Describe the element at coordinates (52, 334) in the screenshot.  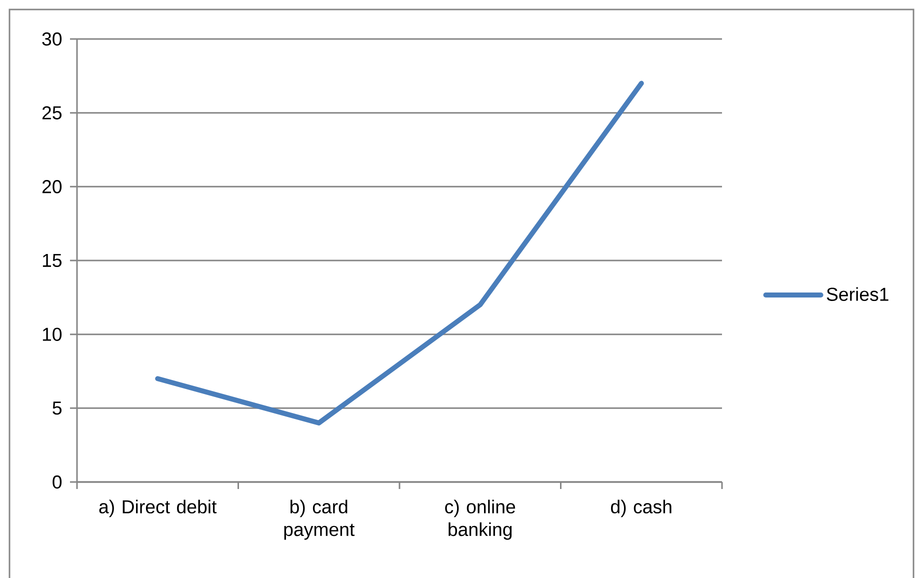
I see `y-tick-label: 10` at that location.